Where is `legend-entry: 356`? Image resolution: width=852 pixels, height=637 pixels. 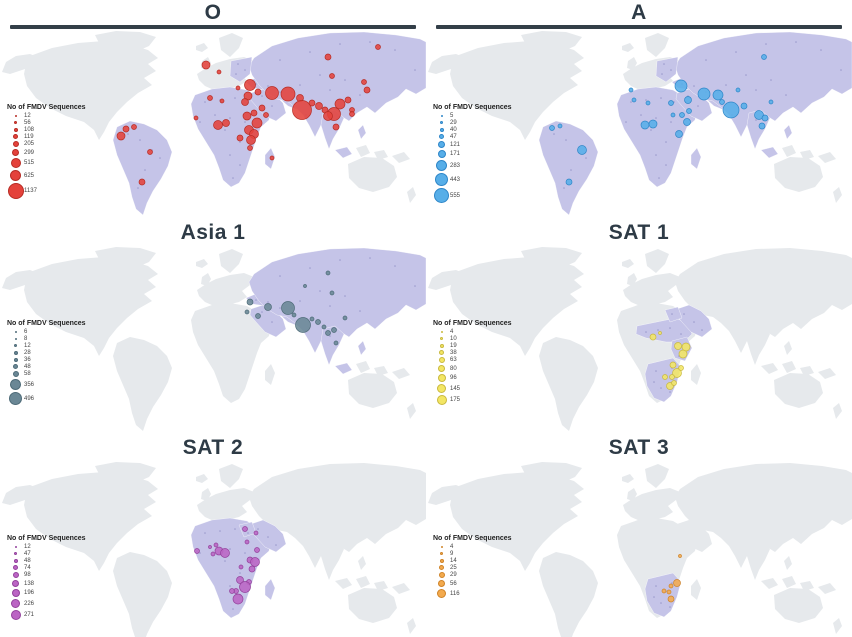 legend-entry: 356 is located at coordinates (46, 384).